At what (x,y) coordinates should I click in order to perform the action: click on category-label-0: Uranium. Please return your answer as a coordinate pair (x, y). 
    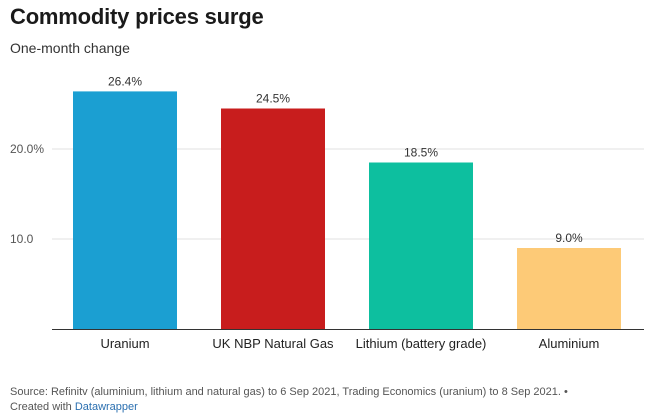
    Looking at the image, I should click on (124, 343).